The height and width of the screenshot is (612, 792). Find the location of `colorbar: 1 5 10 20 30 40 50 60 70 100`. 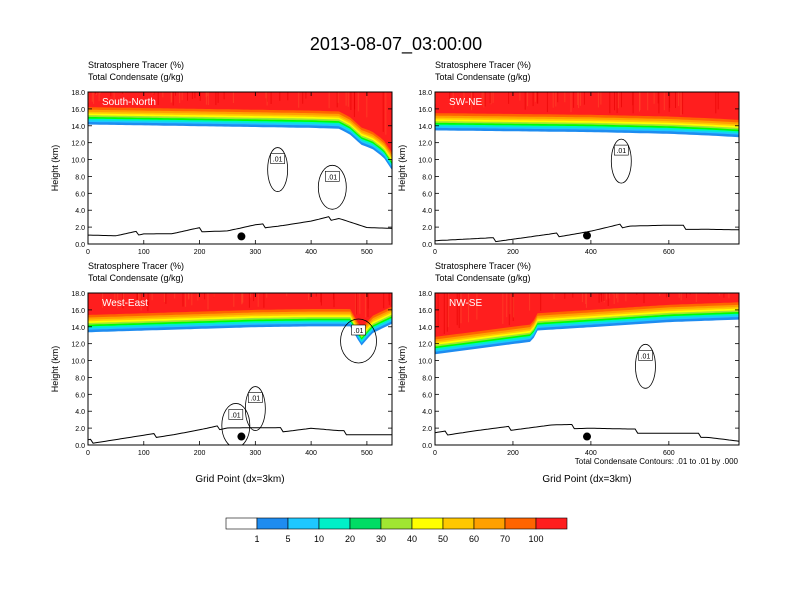

colorbar: 1 5 10 20 30 40 50 60 70 100 is located at coordinates (396, 530).